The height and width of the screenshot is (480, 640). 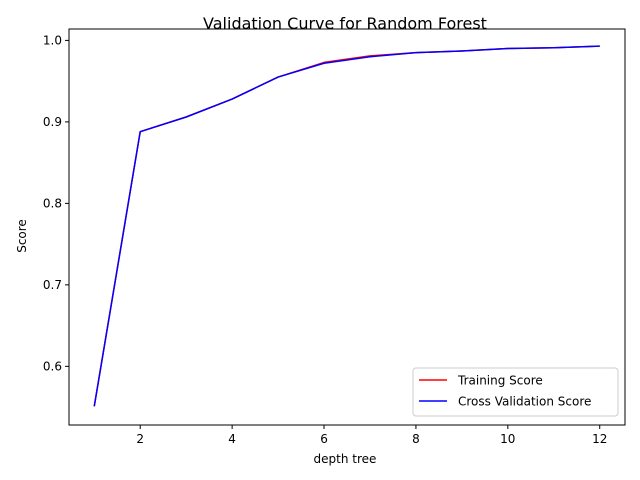 I want to click on x-tick-label: 4, so click(x=232, y=439).